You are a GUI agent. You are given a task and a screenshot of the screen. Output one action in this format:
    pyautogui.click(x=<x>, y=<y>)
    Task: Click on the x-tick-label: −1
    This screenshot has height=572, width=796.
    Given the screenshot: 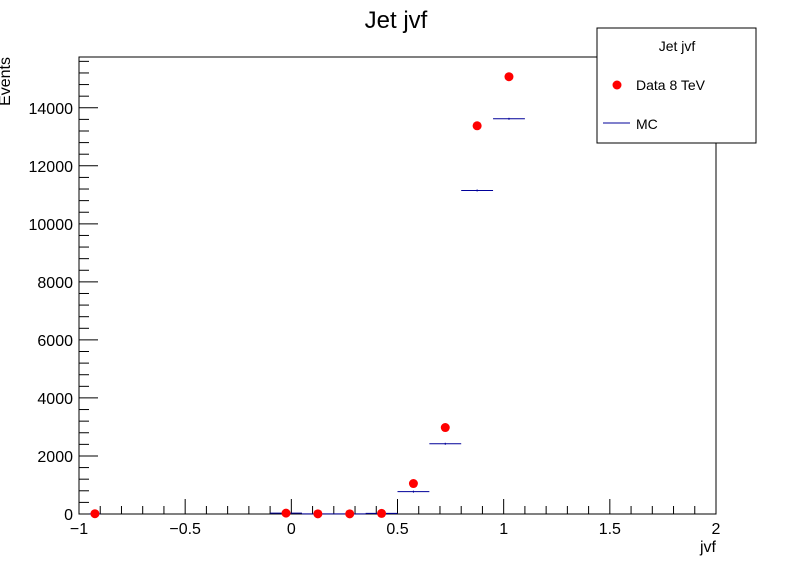 What is the action you would take?
    pyautogui.click(x=79, y=529)
    